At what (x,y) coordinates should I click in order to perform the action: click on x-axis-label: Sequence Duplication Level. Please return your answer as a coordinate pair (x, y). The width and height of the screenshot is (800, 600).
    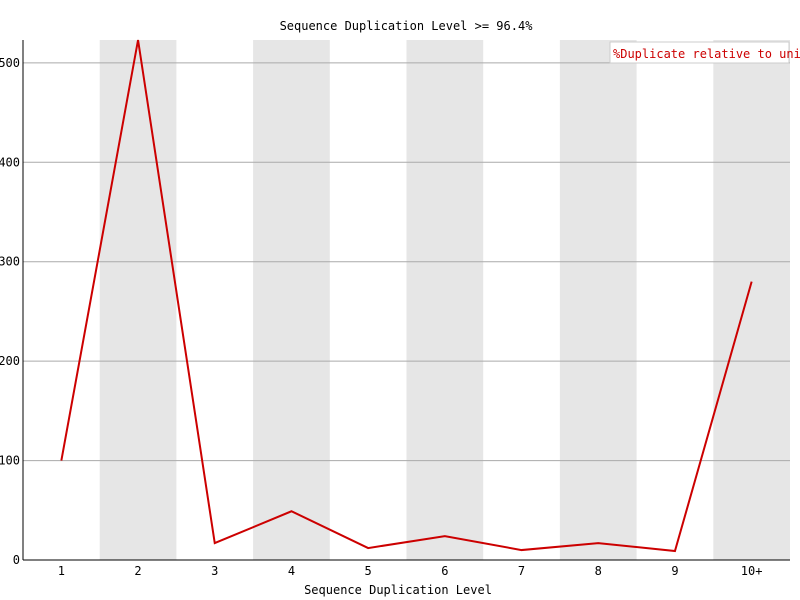
    Looking at the image, I should click on (398, 590).